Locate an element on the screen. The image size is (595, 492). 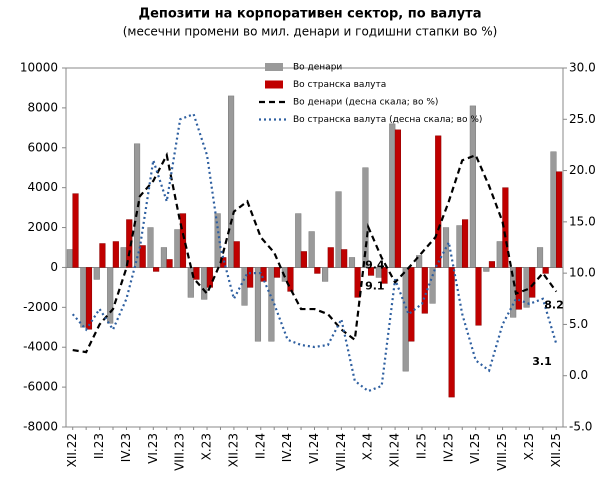
x-tick-label: II.25 is located at coordinates (421, 446).